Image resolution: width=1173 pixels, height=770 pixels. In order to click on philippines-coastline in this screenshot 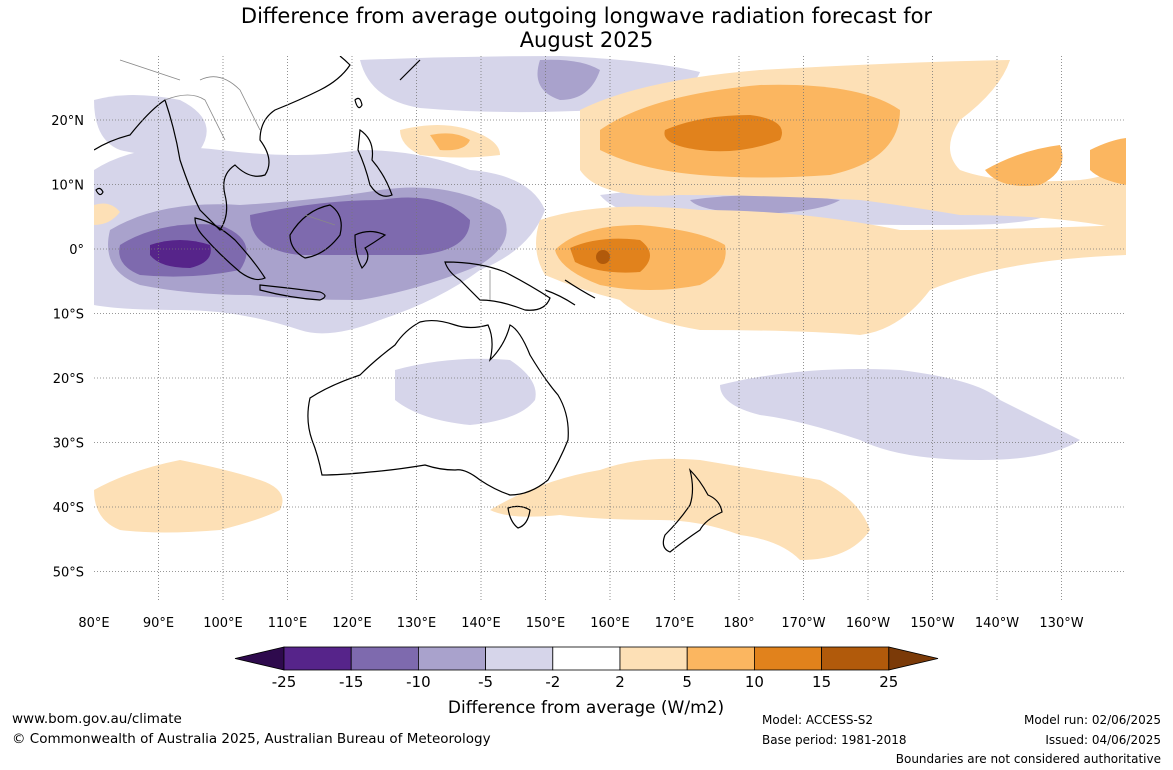, I will do `click(375, 162)`.